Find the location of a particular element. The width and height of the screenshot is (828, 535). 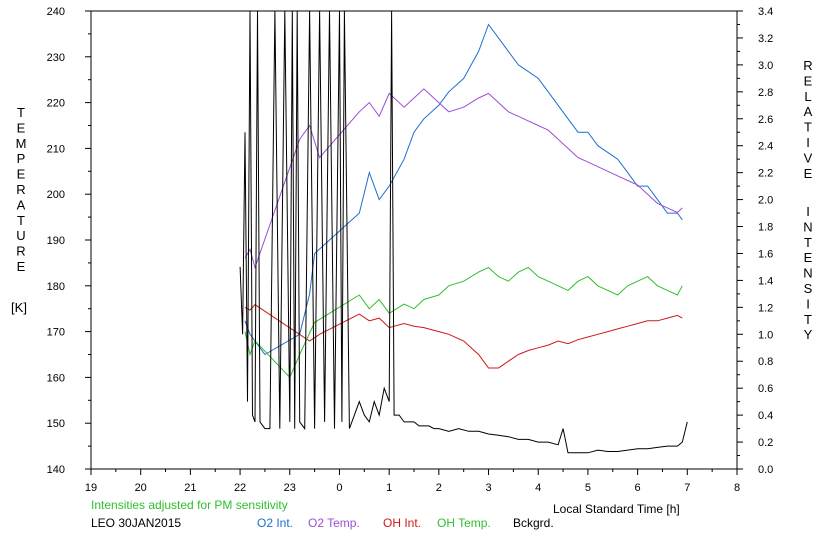

x-tick-label: 22 is located at coordinates (240, 488).